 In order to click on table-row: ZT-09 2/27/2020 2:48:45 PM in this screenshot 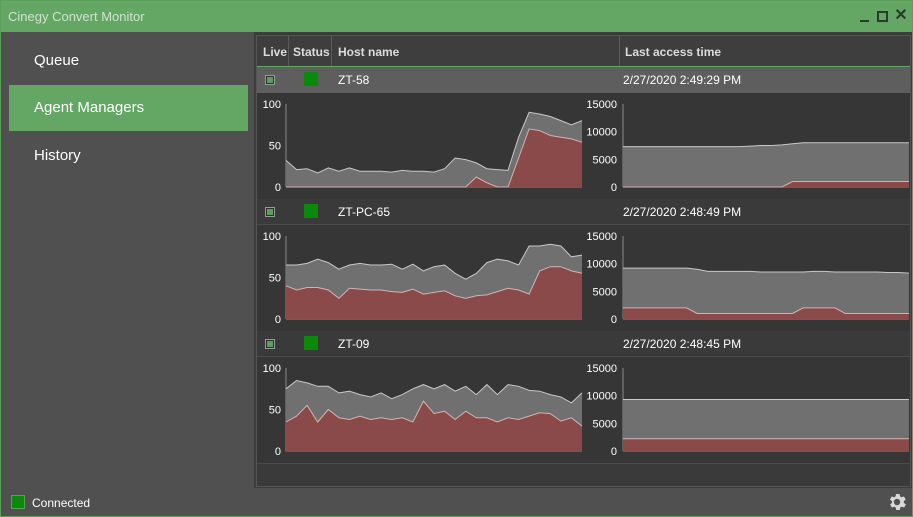, I will do `click(583, 344)`.